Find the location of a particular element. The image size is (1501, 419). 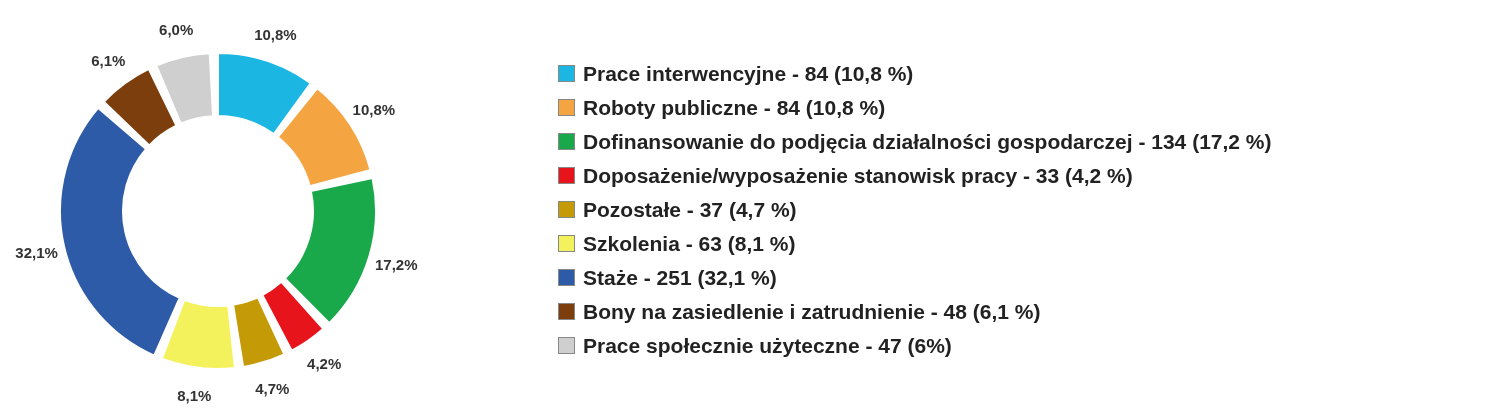

data-label: 4,7% is located at coordinates (272, 389).